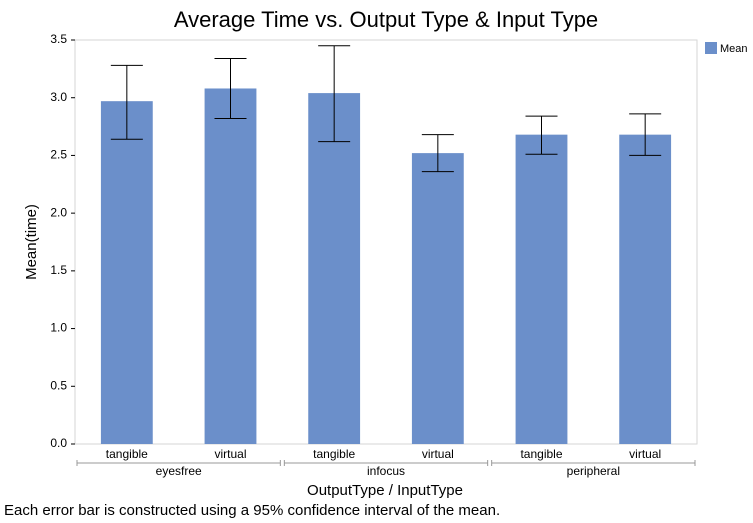 The width and height of the screenshot is (753, 523). Describe the element at coordinates (179, 471) in the screenshot. I see `group-label: eyesfree` at that location.